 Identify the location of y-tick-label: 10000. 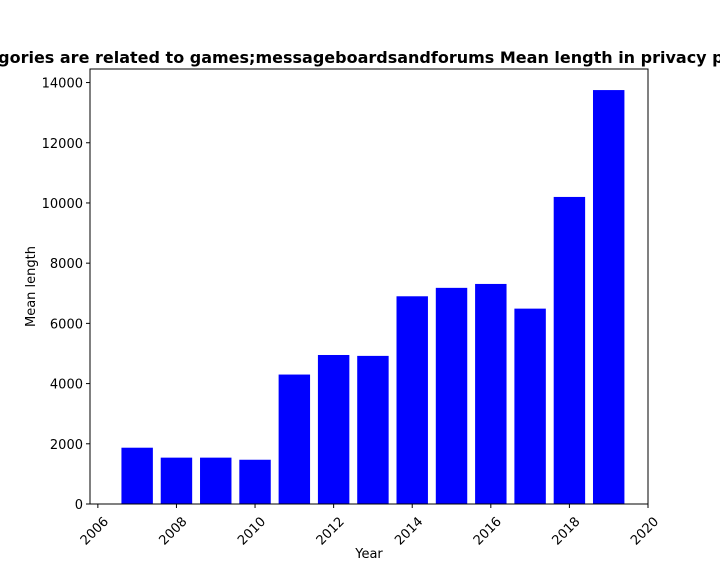
(62, 204).